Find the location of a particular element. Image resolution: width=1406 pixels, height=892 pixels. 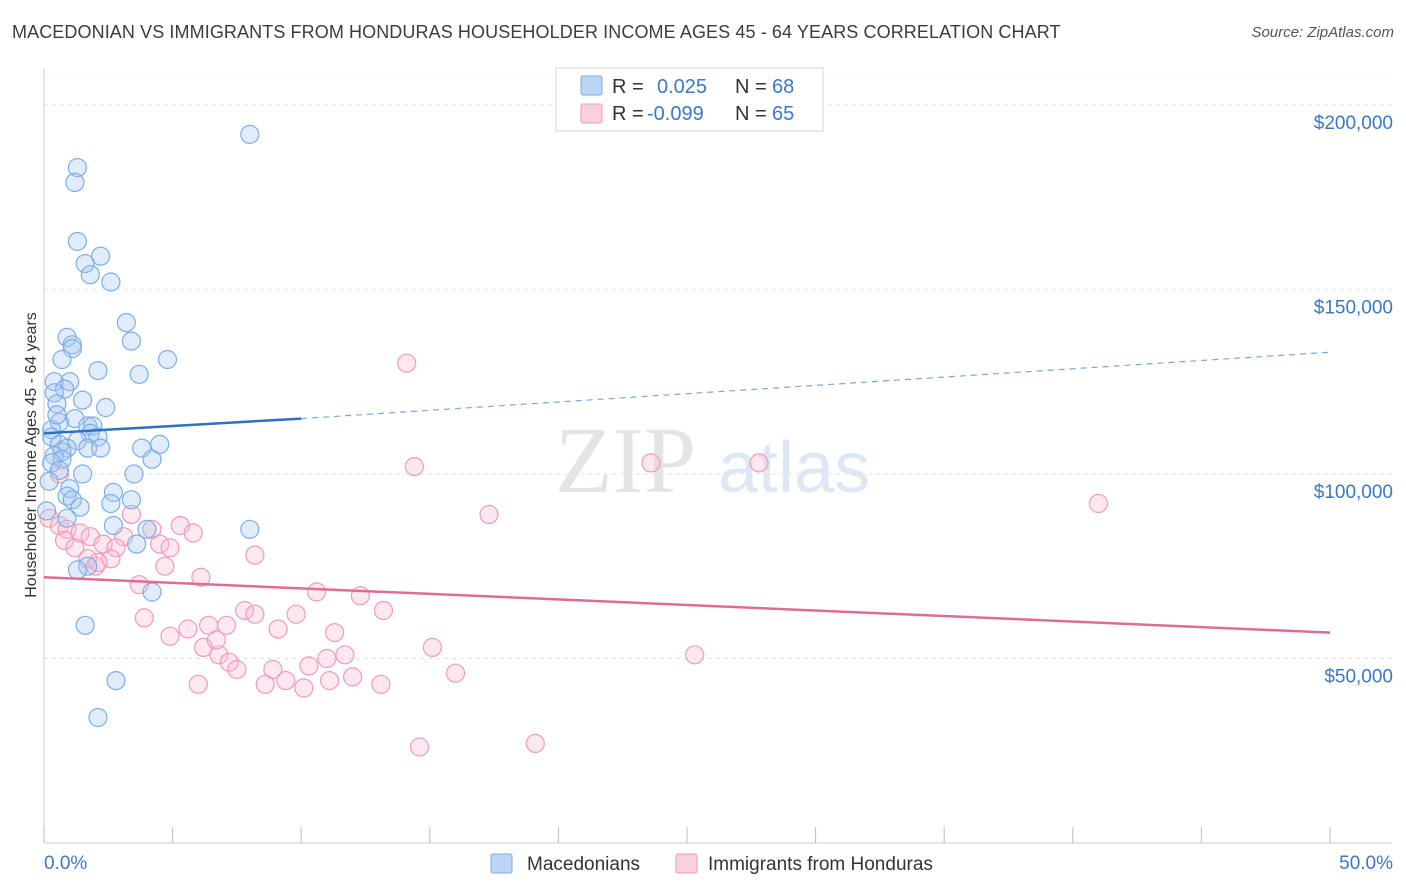

bottom-legend-swatch-honduras is located at coordinates (686, 863).